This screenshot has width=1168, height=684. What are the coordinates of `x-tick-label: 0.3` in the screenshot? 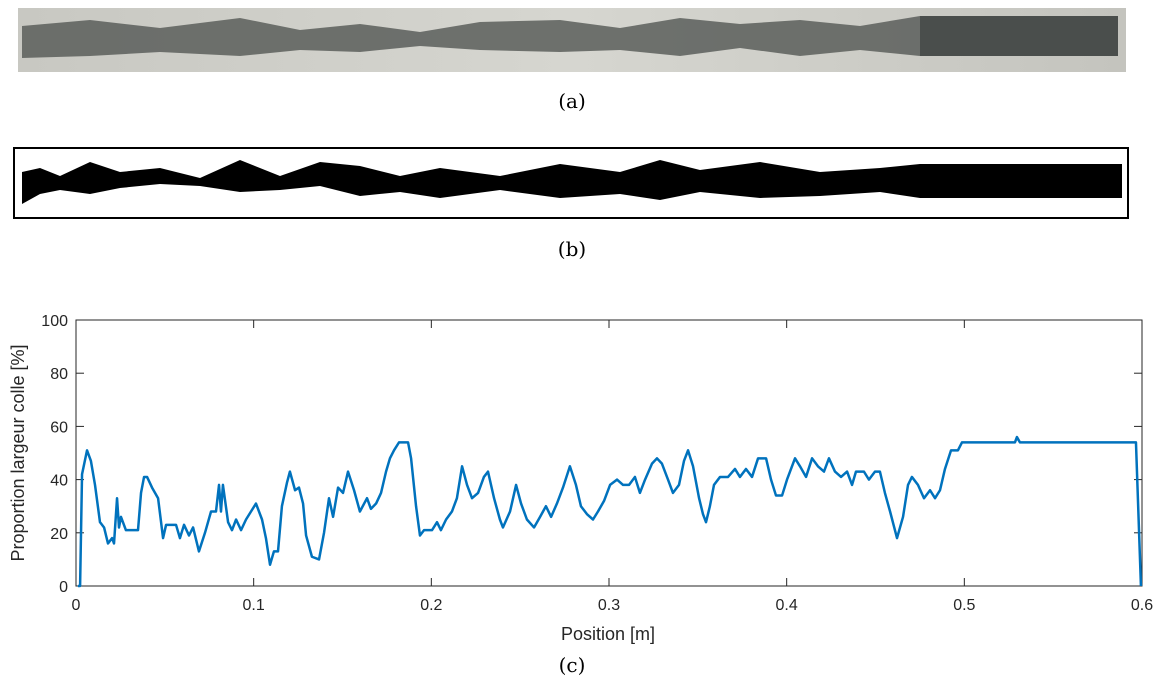 It's located at (609, 605).